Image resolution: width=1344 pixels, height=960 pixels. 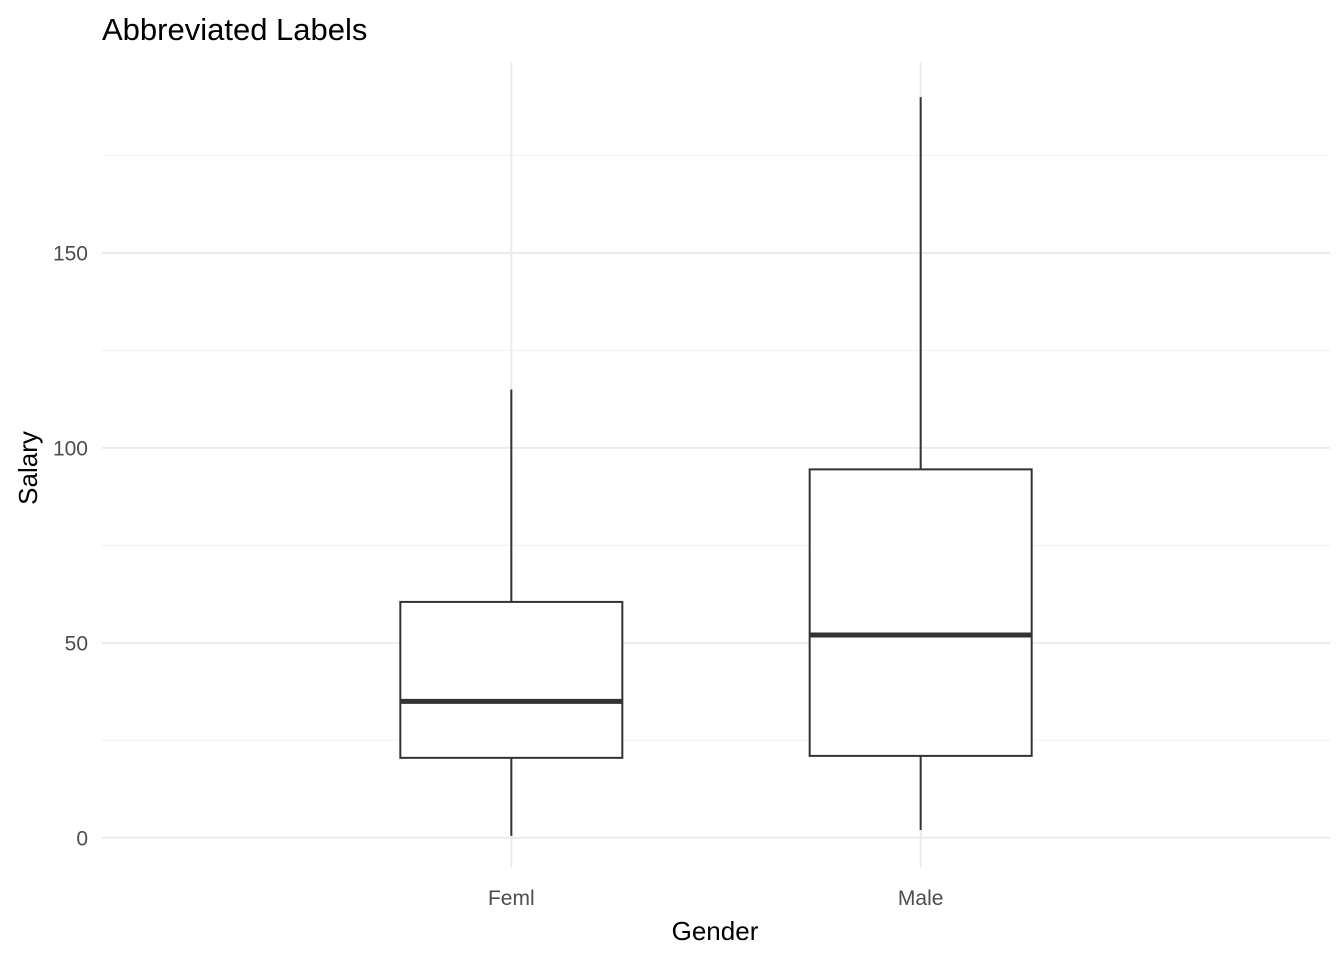 What do you see at coordinates (234, 29) in the screenshot?
I see `chart-title: Abbreviated Labels` at bounding box center [234, 29].